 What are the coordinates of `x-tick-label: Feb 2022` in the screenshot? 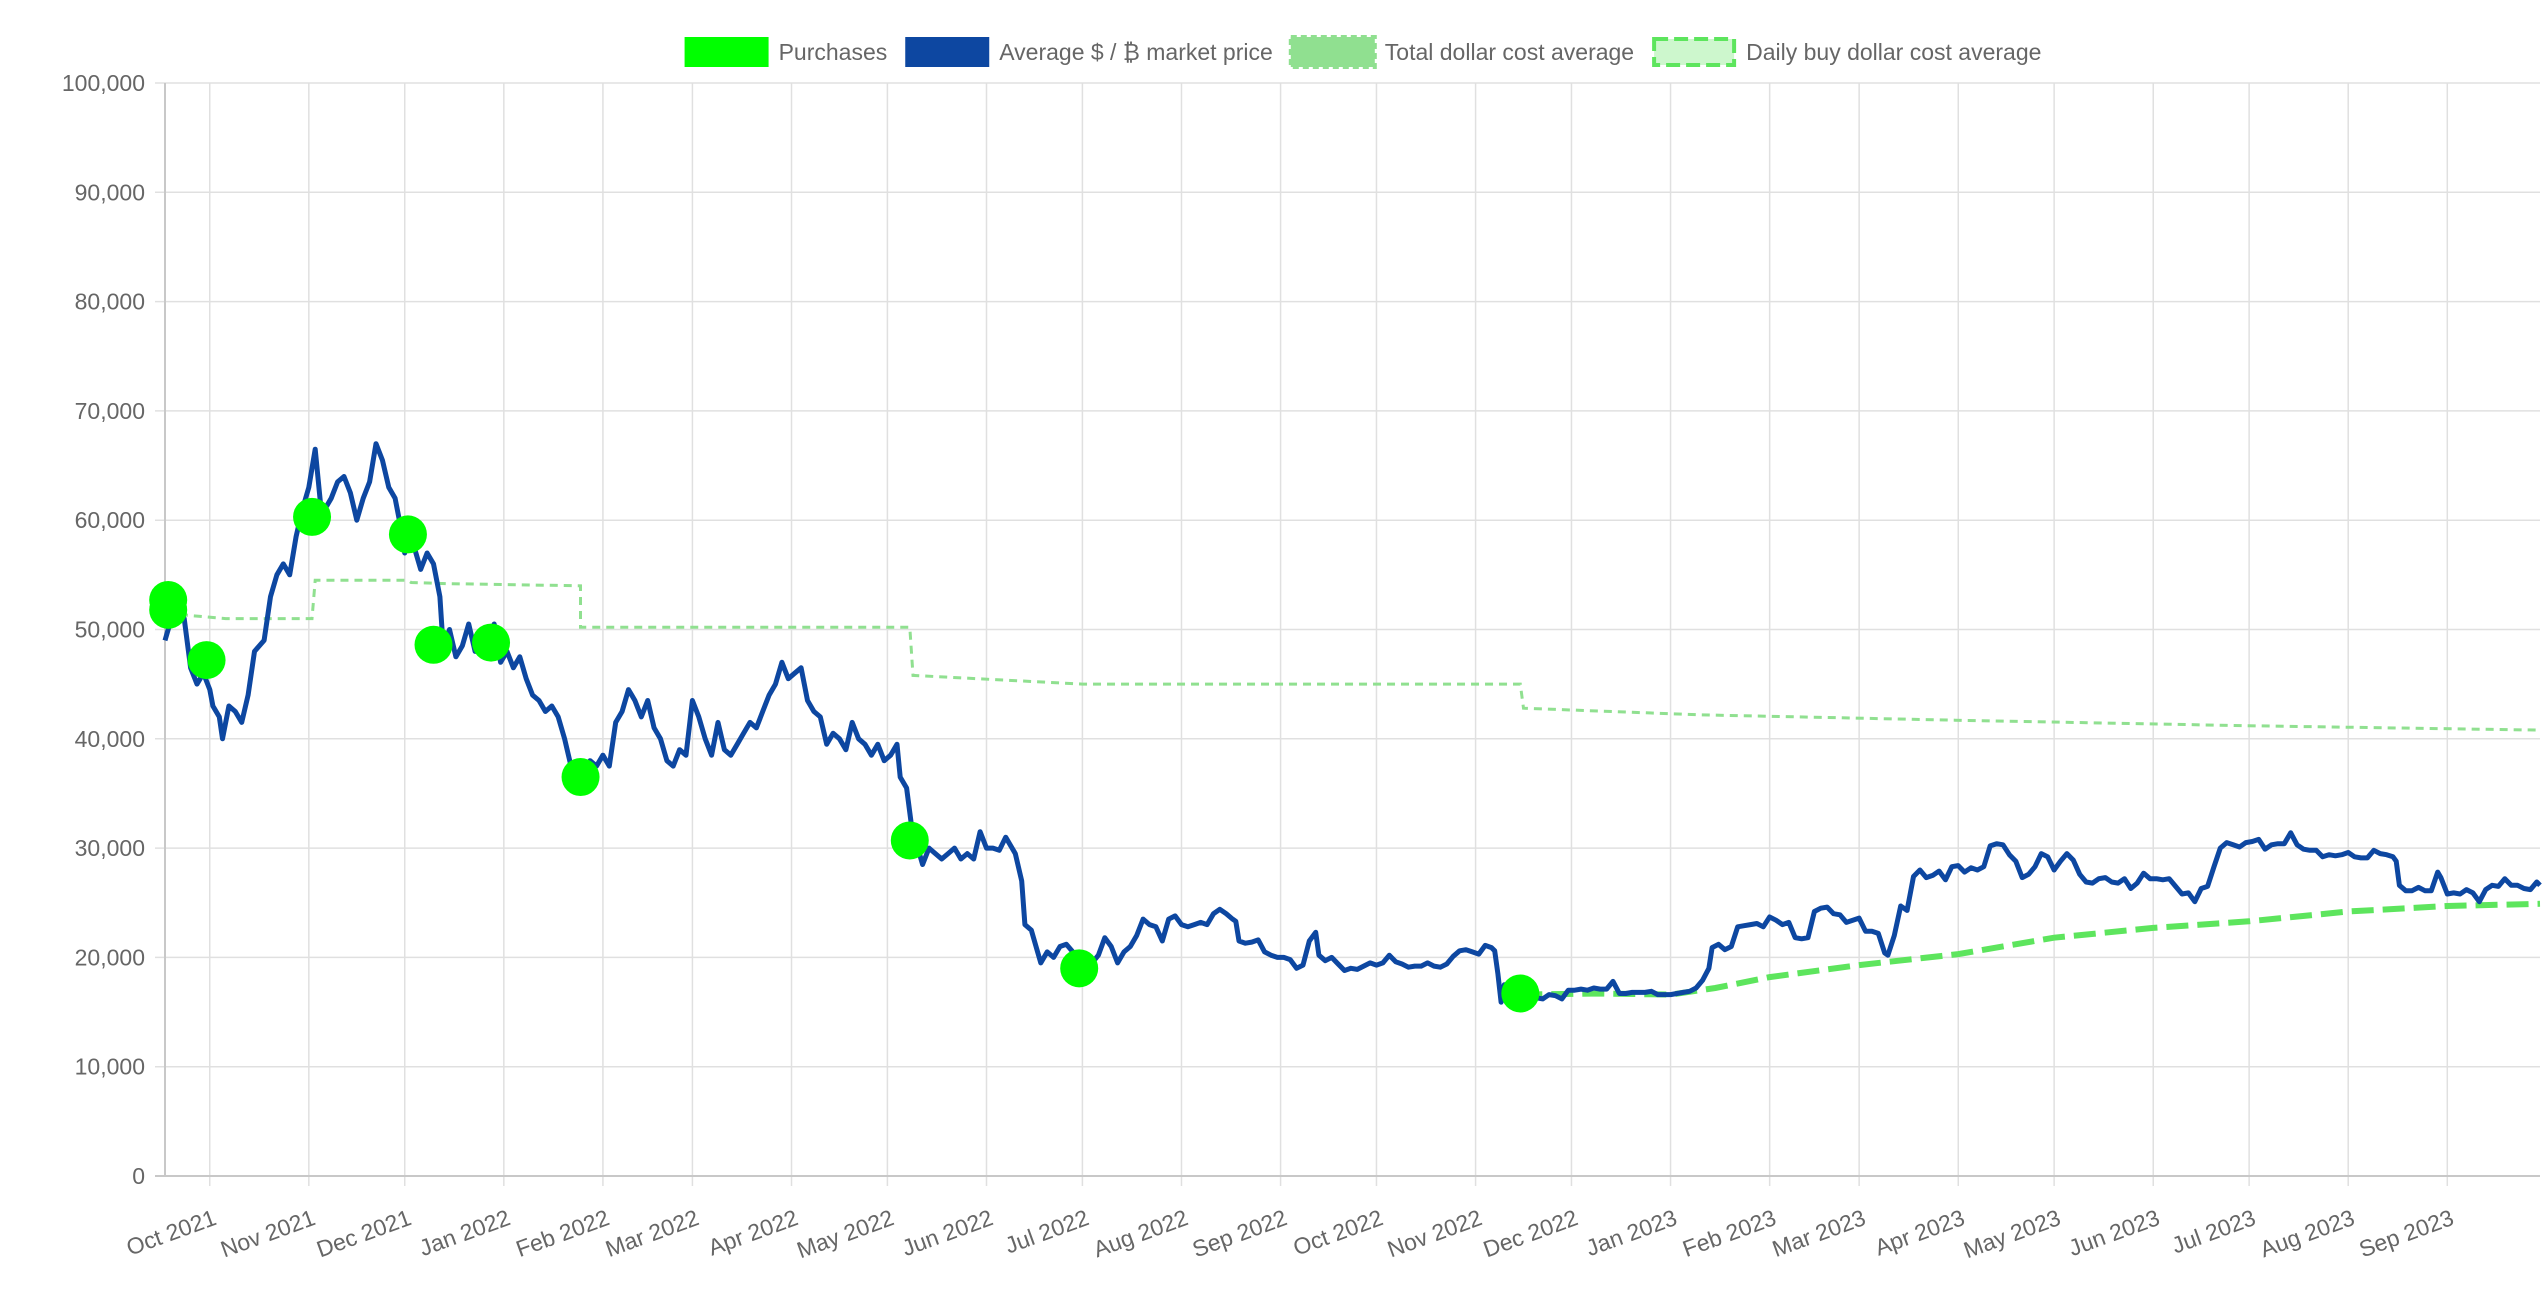 It's located at (562, 1233).